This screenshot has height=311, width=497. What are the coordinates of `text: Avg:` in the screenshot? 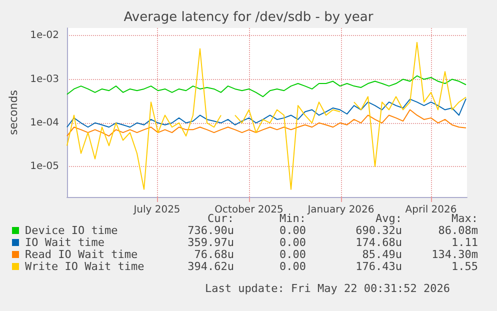 It's located at (389, 218).